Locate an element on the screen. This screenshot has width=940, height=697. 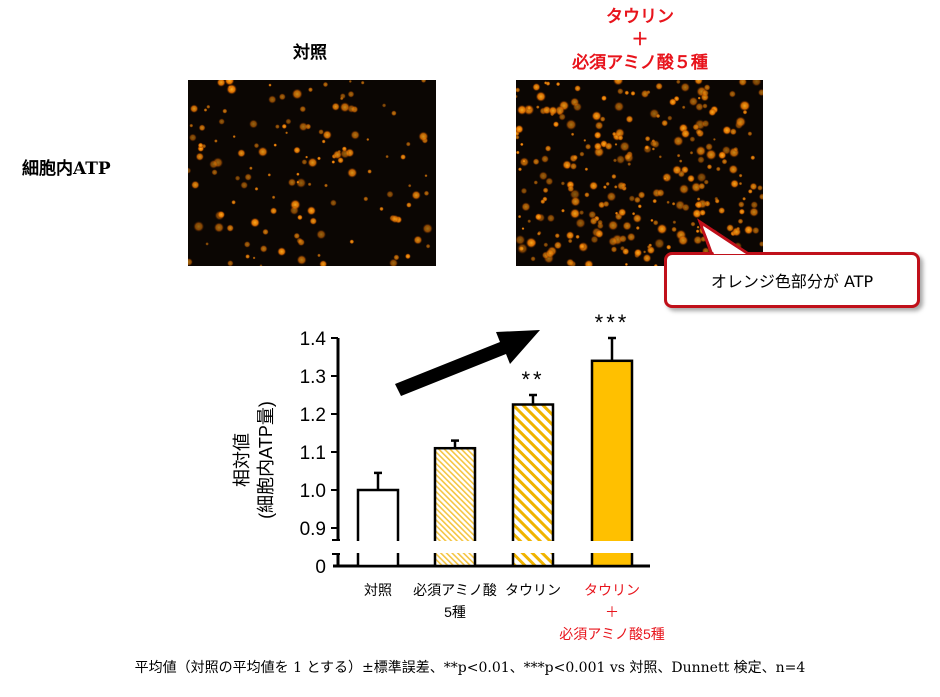
treated-title-line: ＋ is located at coordinates (640, 40).